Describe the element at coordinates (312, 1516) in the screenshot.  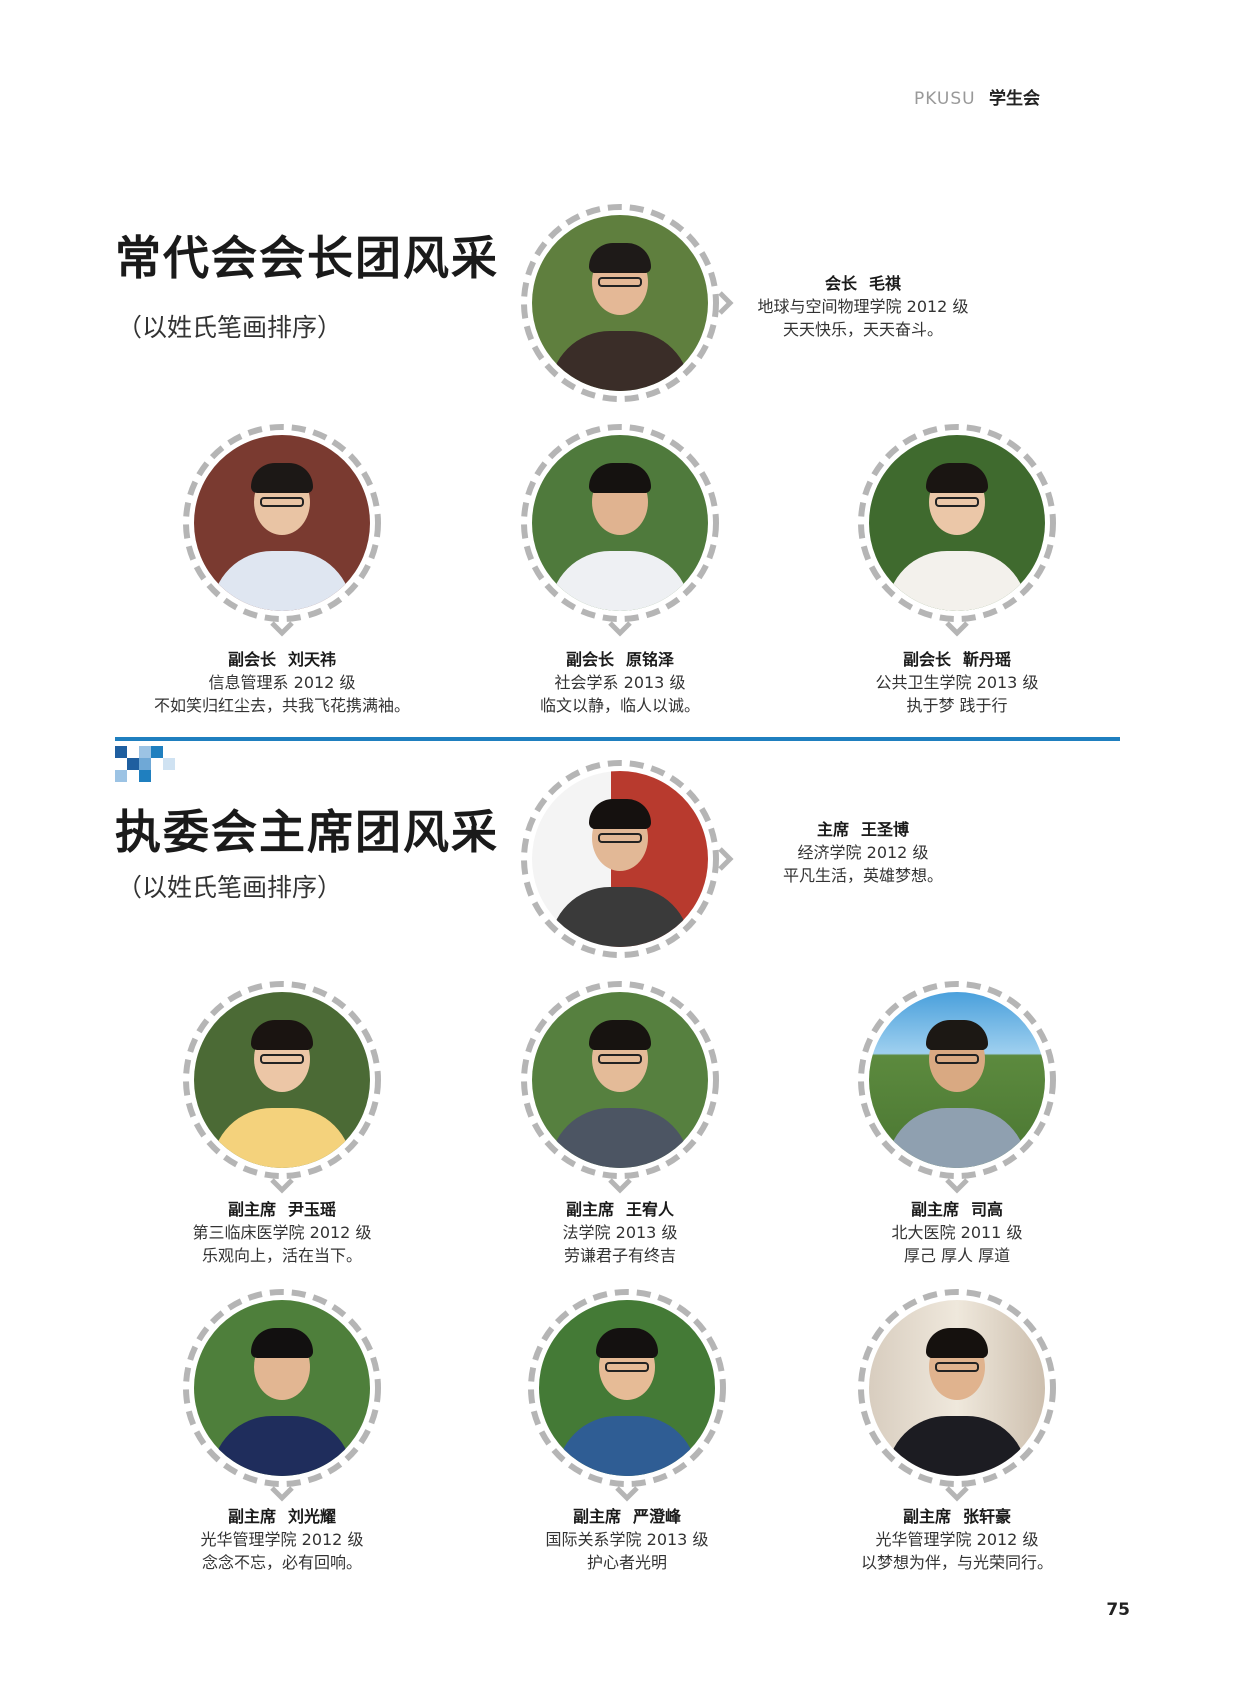
I see `caption-name: 刘光耀` at that location.